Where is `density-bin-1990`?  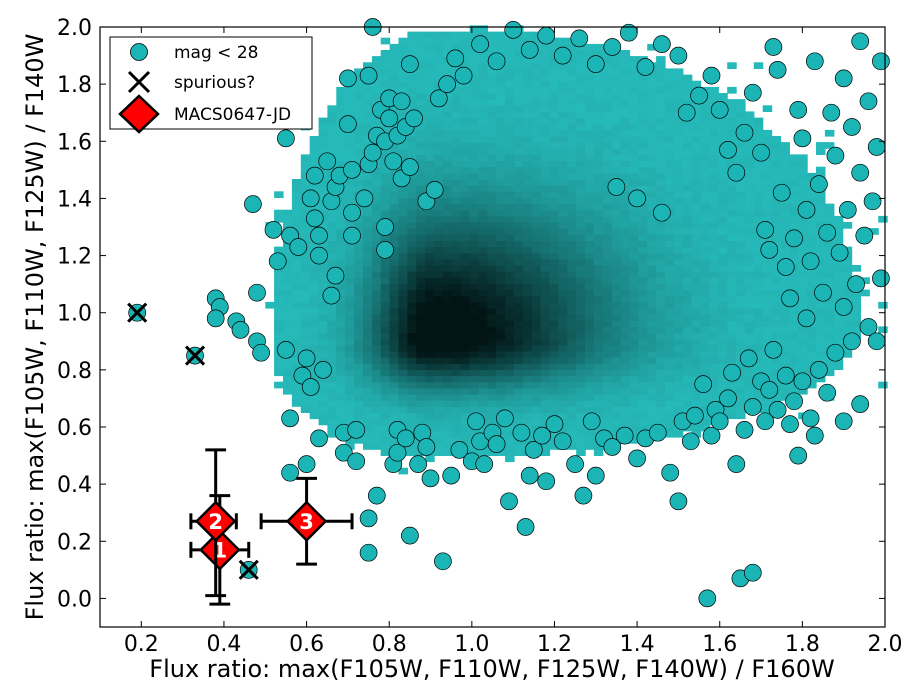 density-bin-1990 is located at coordinates (563, 348).